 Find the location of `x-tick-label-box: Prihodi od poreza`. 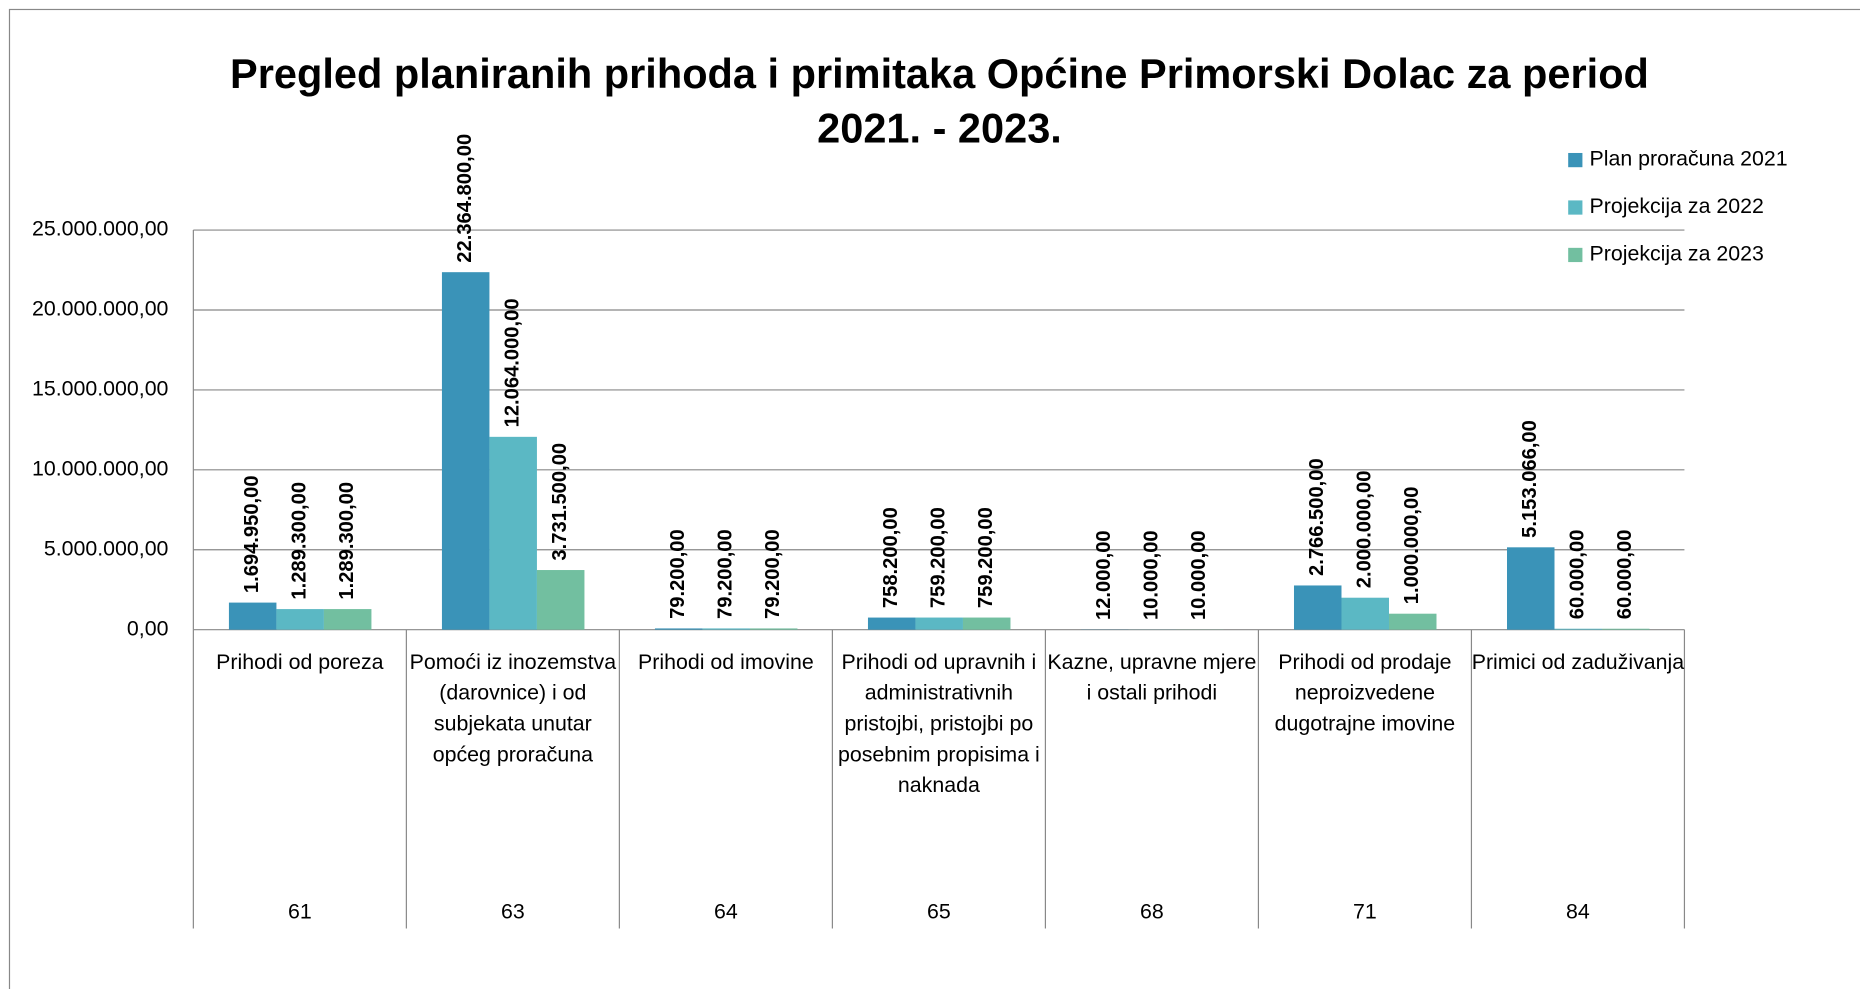

x-tick-label-box: Prihodi od poreza is located at coordinates (300, 661).